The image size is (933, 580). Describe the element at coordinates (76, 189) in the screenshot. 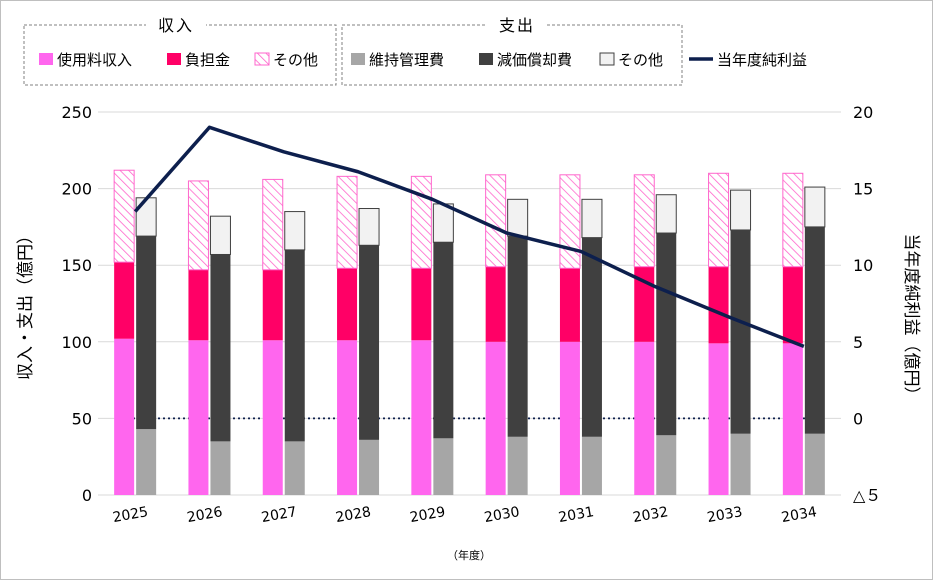

I see `y-left-tick-label: 200` at that location.